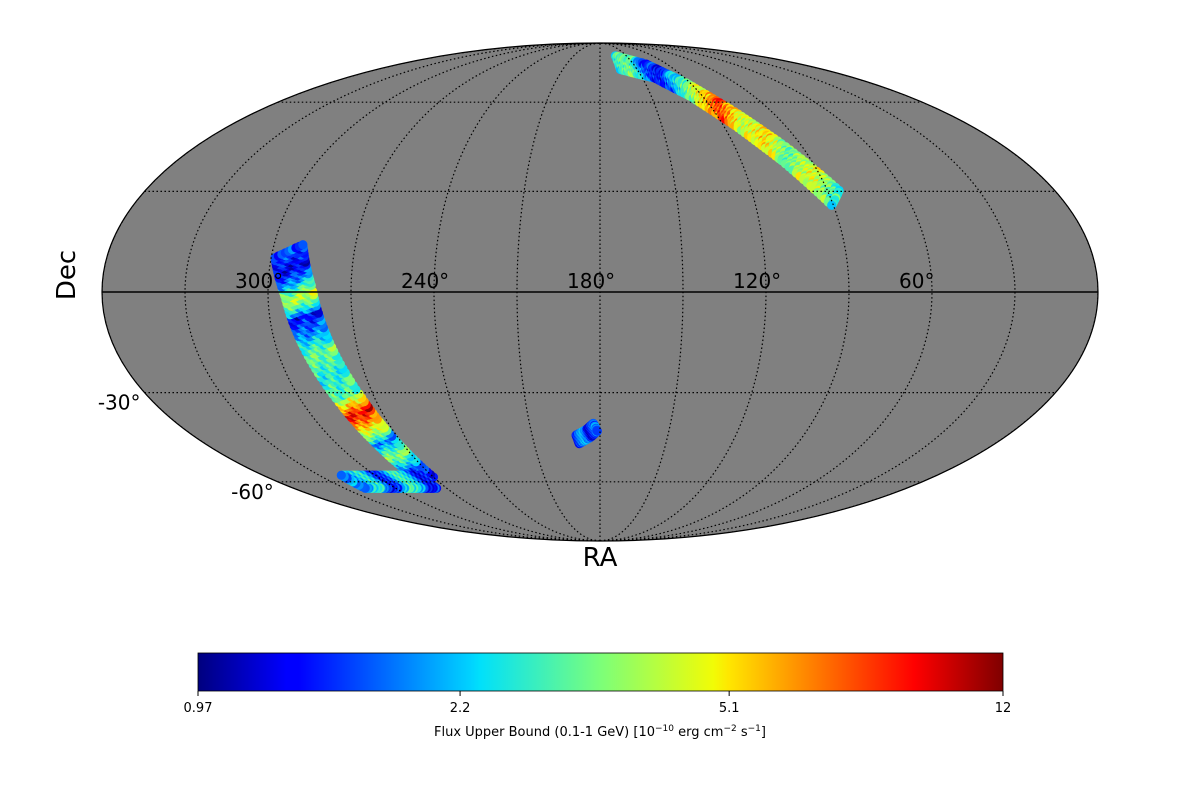 This screenshot has width=1200, height=800. Describe the element at coordinates (460, 708) in the screenshot. I see `colorbar-tick-label: 2.2` at that location.